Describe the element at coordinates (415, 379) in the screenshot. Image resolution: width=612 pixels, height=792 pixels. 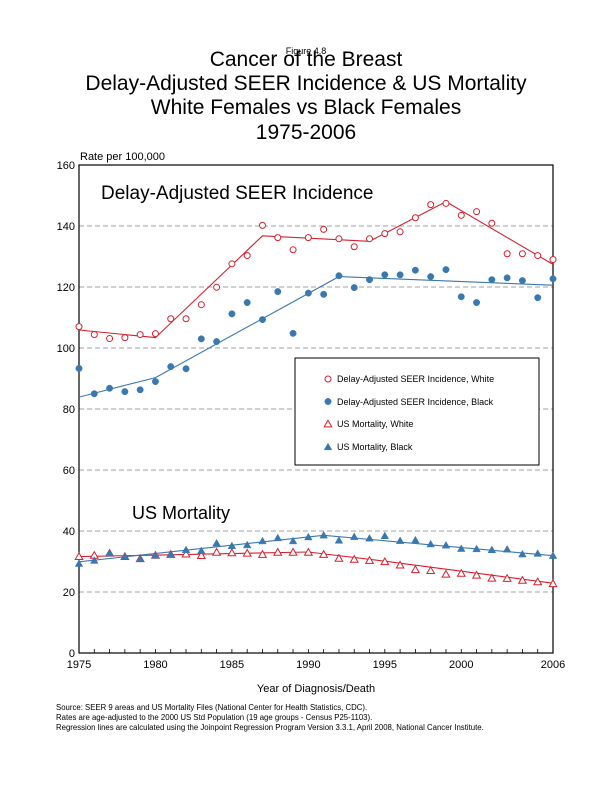
I see `legend-label-incidence-white: Delay-Adjusted SEER Incidence, White` at that location.